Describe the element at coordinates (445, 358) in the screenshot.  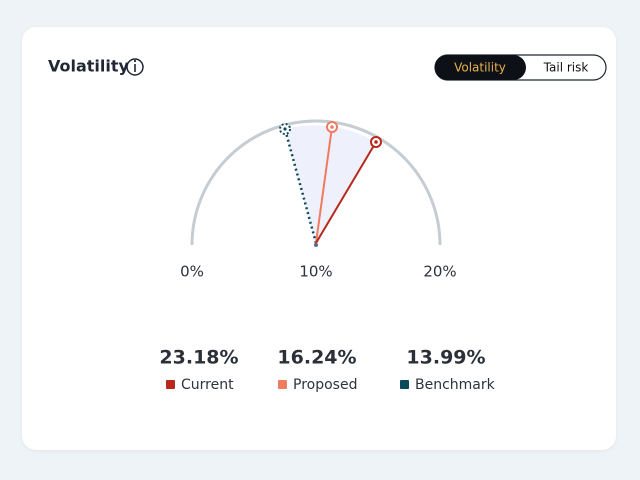
I see `stat-value: 13.99%` at that location.